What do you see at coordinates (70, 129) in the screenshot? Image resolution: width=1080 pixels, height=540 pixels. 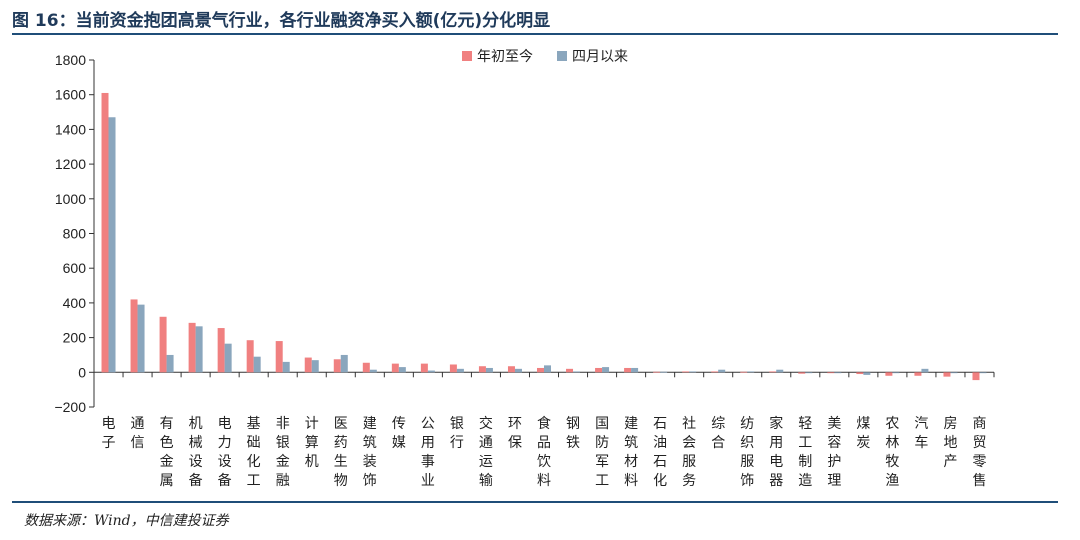 I see `y-tick-label: 1400` at bounding box center [70, 129].